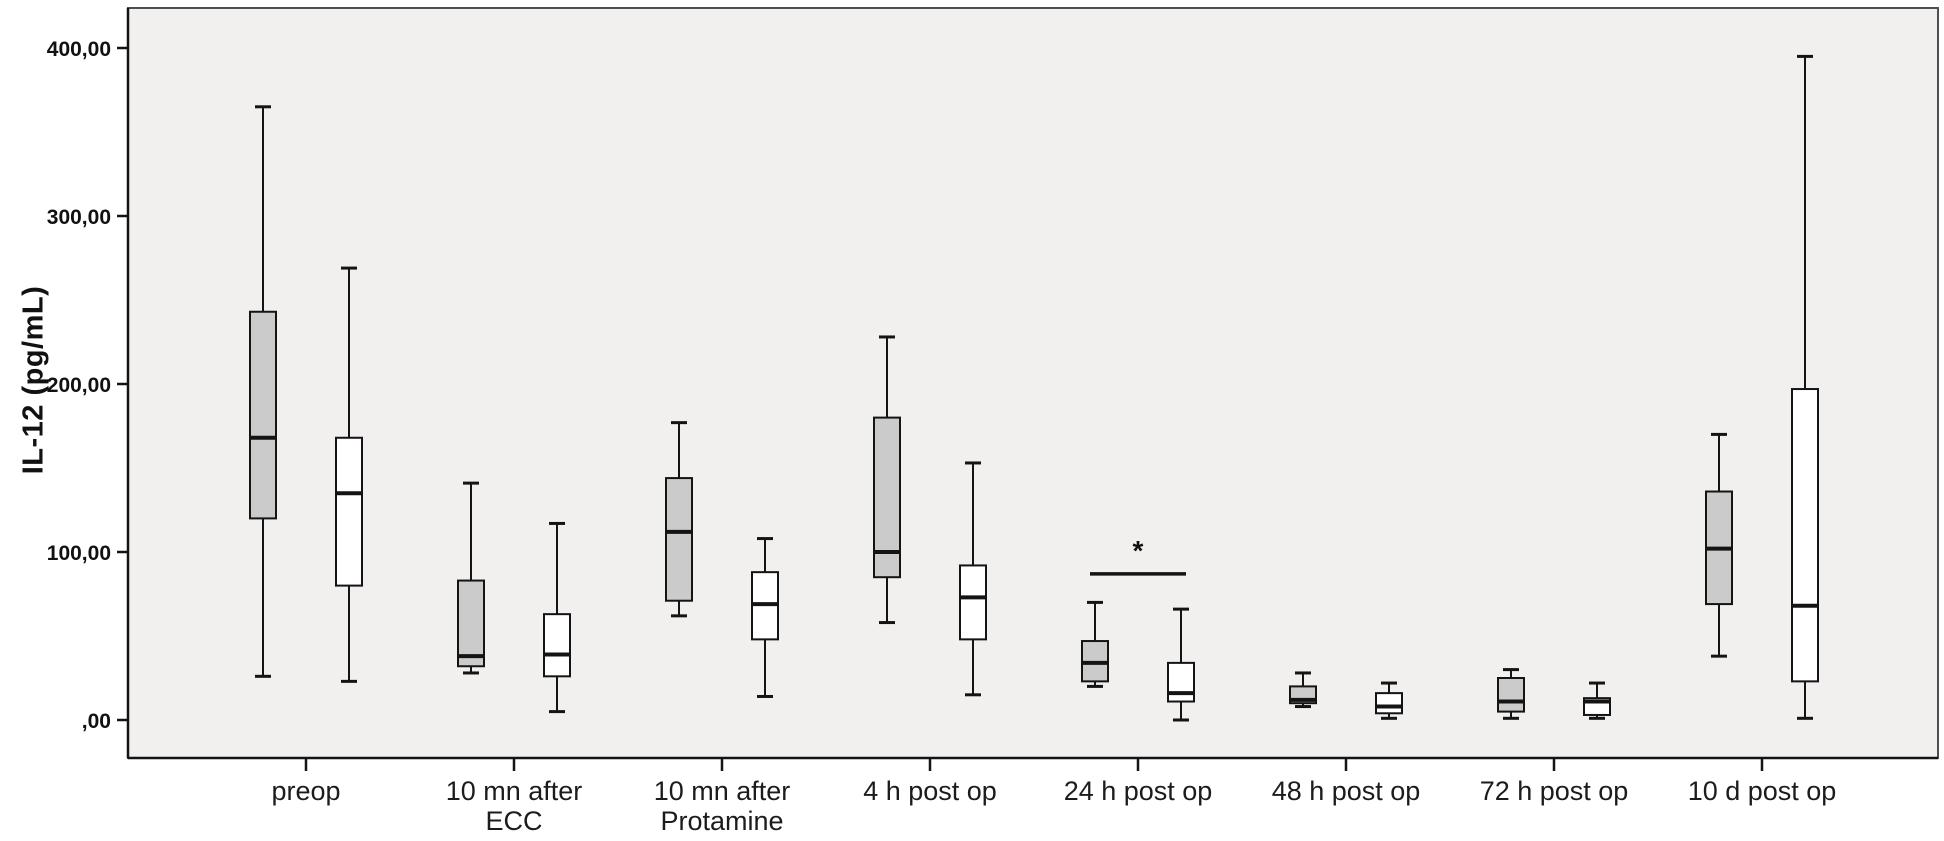  I want to click on y-tick-label: 400,00, so click(79, 49).